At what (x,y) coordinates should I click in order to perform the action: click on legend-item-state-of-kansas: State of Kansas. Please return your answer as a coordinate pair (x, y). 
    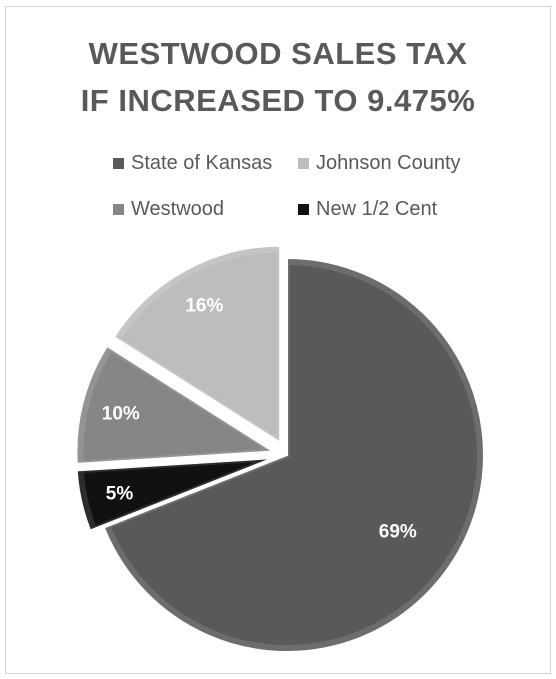
    Looking at the image, I should click on (192, 163).